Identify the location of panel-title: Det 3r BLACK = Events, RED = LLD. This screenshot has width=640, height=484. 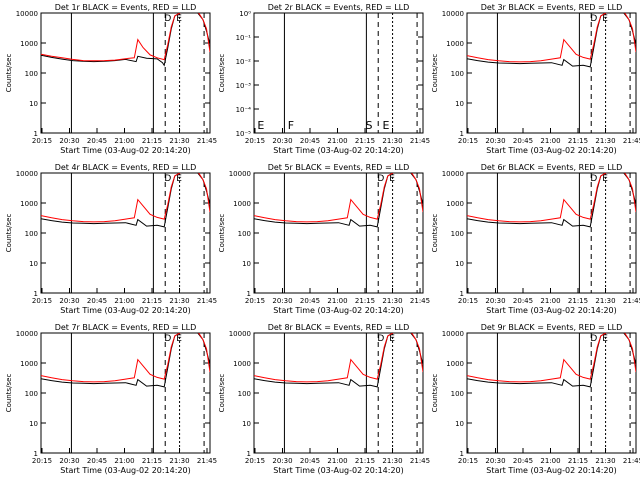
(552, 7).